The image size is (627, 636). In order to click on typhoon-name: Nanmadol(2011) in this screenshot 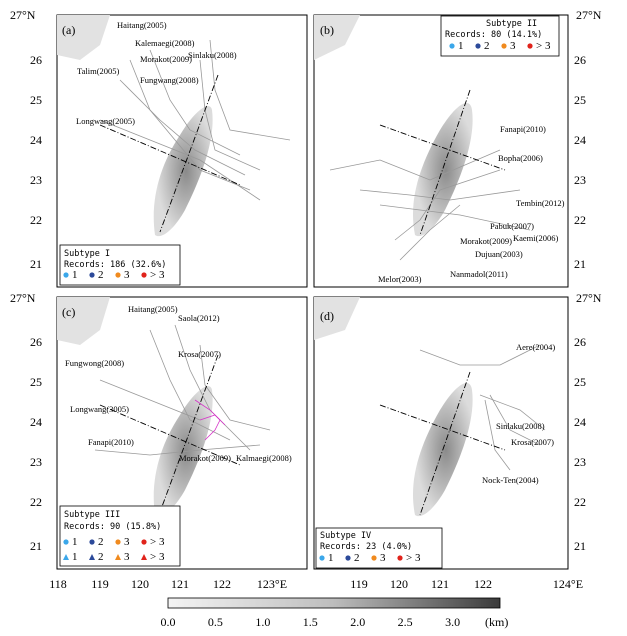, I will do `click(479, 274)`.